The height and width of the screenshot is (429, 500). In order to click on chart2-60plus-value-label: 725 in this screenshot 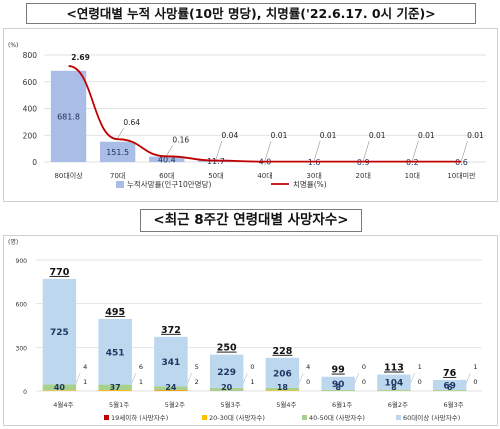, I will do `click(59, 333)`.